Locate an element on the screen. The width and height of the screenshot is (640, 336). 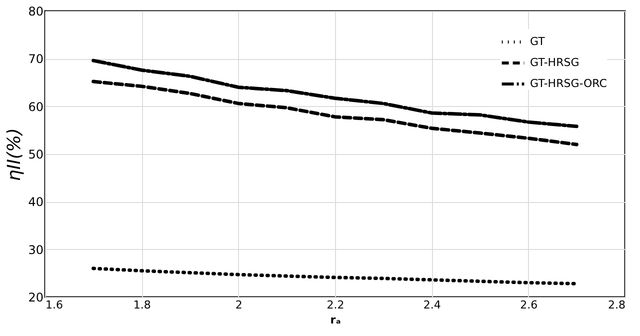
y-tick-label: 40 is located at coordinates (36, 202).